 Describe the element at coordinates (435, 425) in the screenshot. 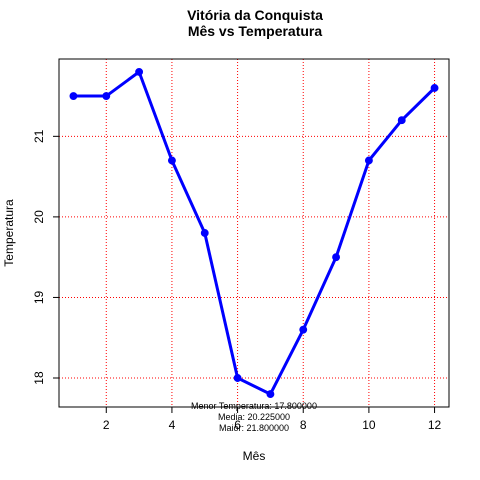

I see `x-tick-label: 12` at that location.